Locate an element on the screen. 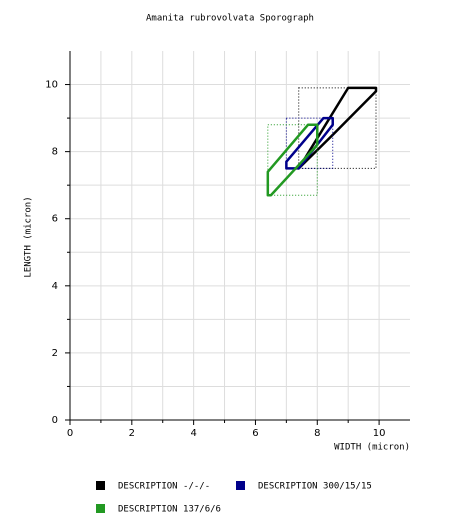 The image size is (460, 524). y-tick-label: 4 is located at coordinates (55, 286).